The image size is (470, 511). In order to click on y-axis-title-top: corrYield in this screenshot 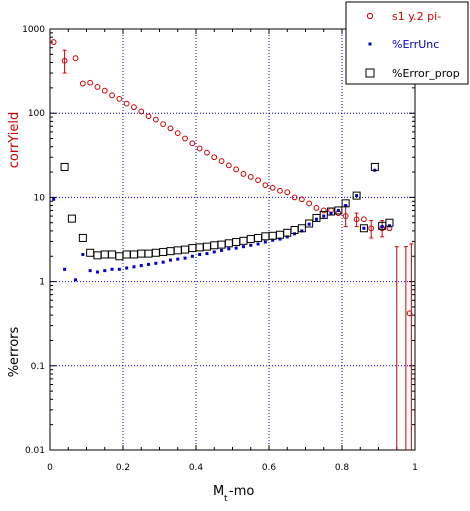, I will do `click(14, 140)`.